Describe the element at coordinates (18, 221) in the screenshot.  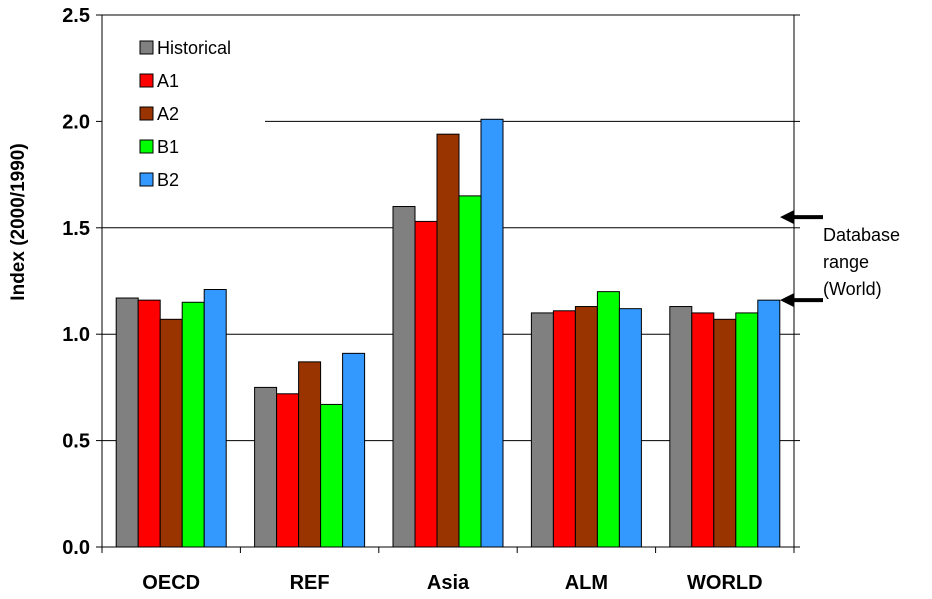
I see `y-axis-title: Index (2000/1990)` at that location.